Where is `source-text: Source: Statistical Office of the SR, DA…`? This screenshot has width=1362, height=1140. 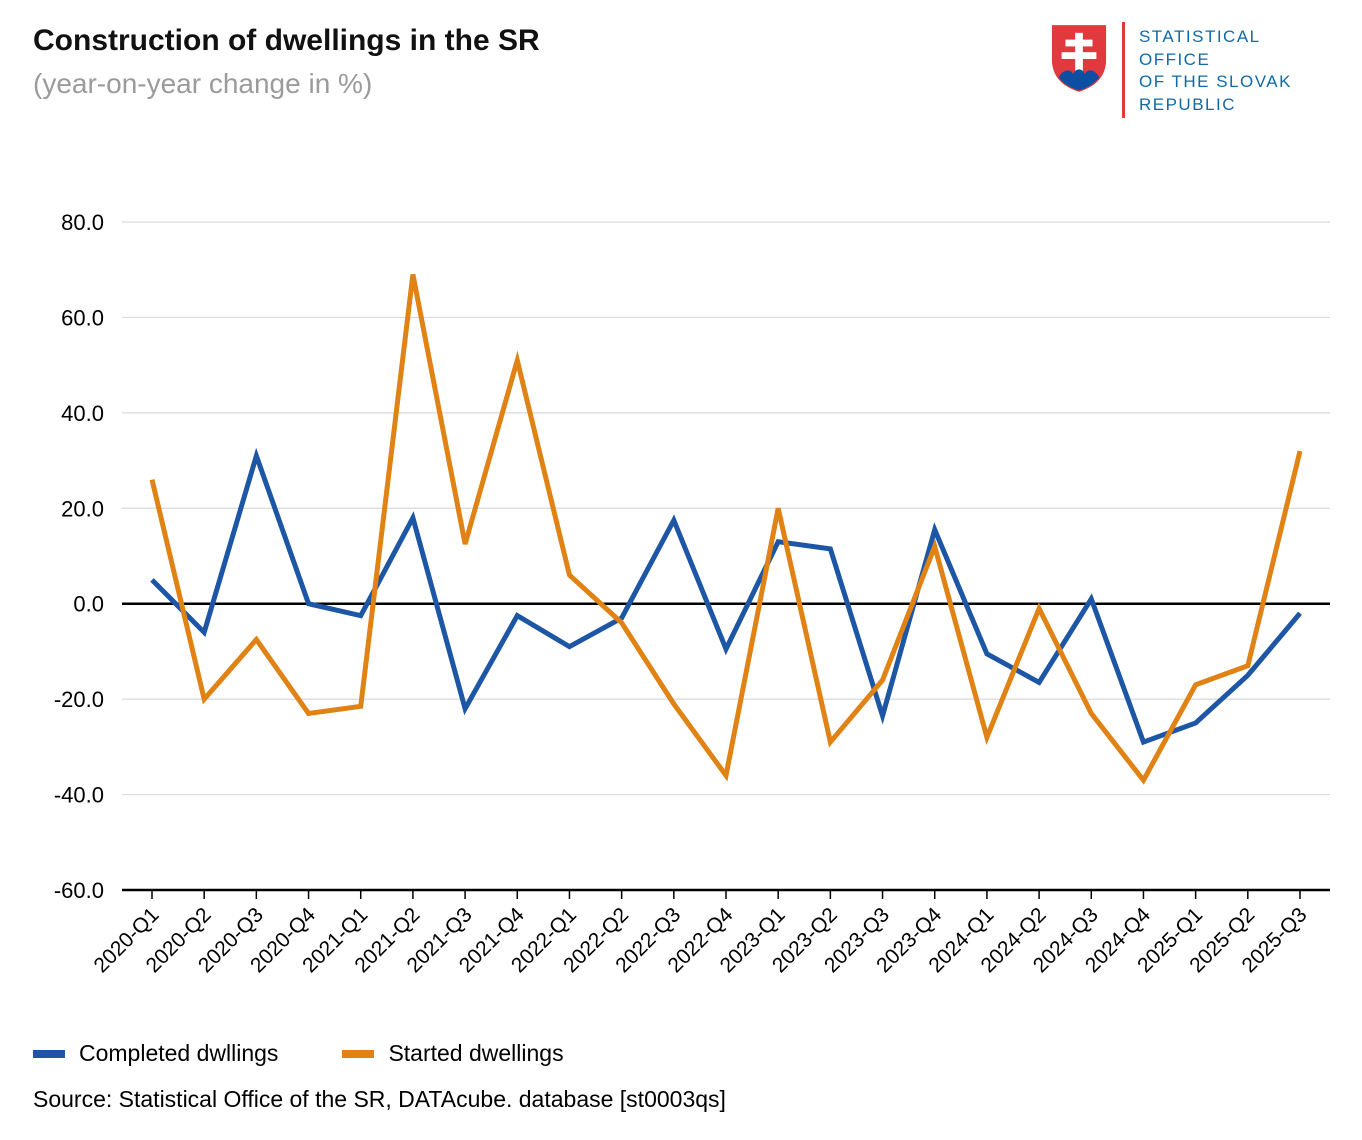
source-text: Source: Statistical Office of the SR, DA… is located at coordinates (379, 1099).